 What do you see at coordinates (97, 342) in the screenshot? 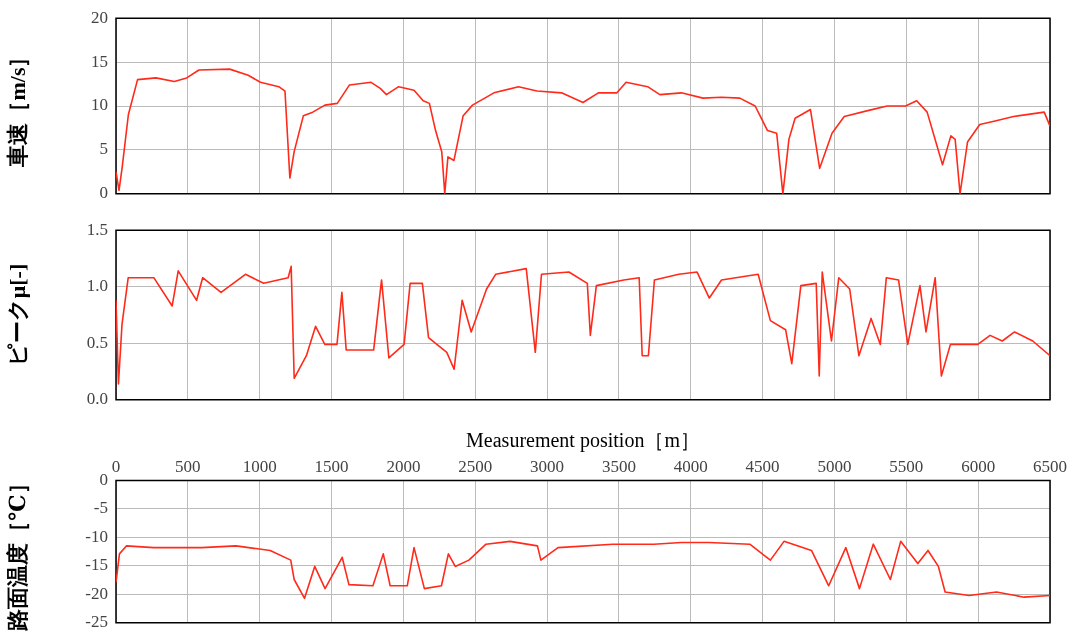
I see `y-tick-label: 0.5` at bounding box center [97, 342].